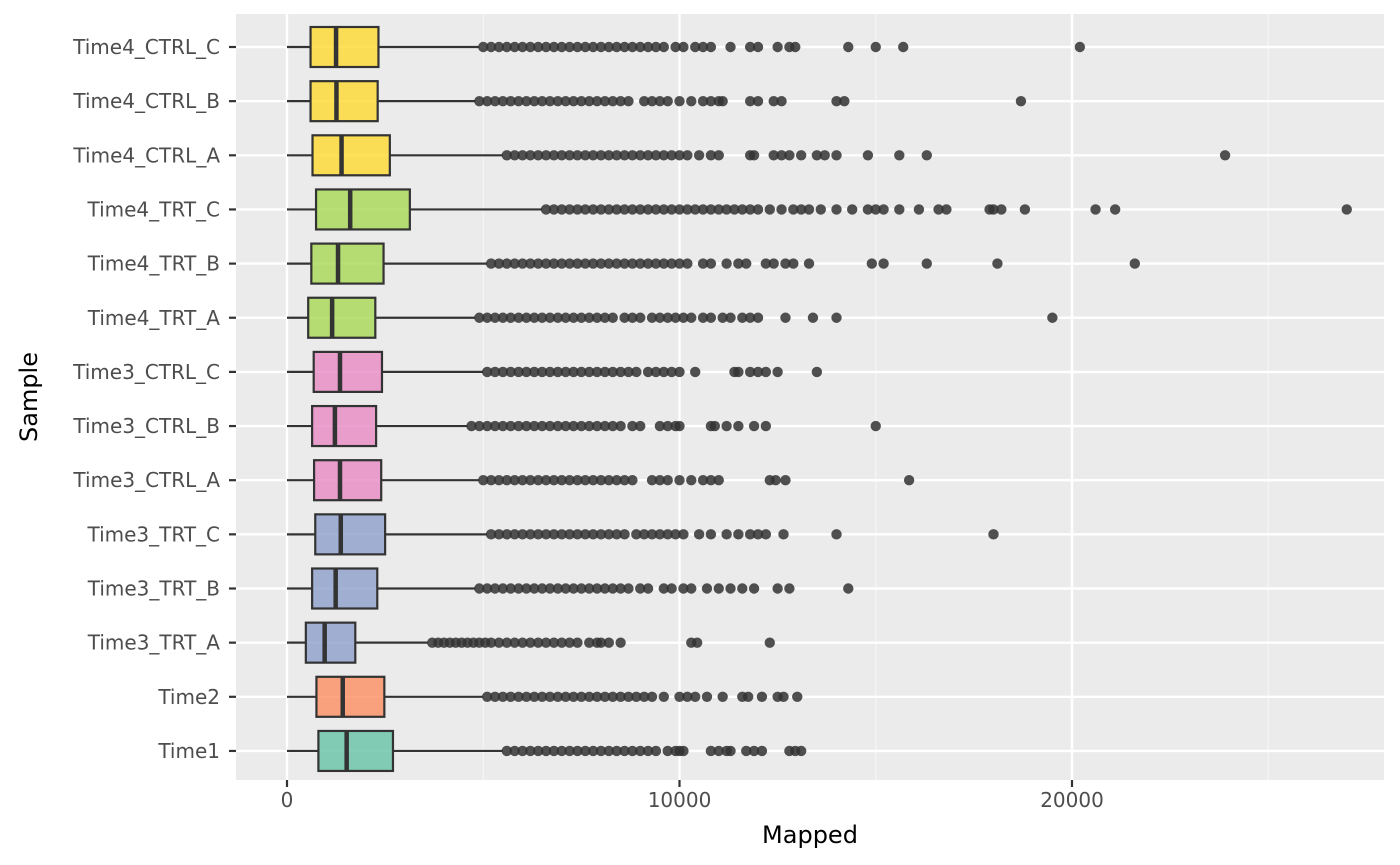  Describe the element at coordinates (188, 697) in the screenshot. I see `y-tick-label: Time2` at that location.